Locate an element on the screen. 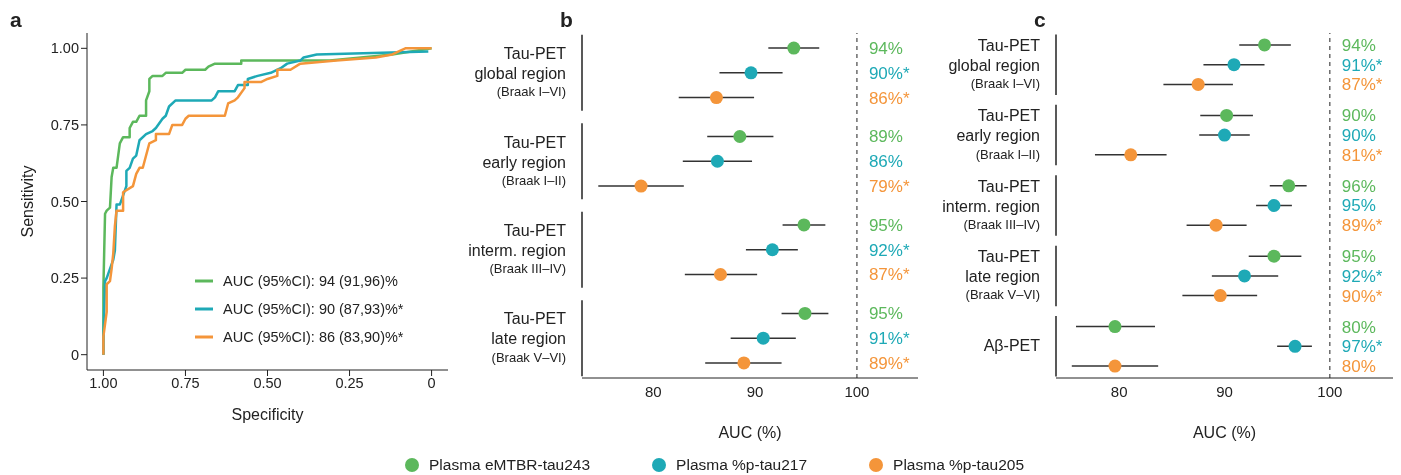 The image size is (1401, 475). x-tick-label: 0.25 is located at coordinates (349, 383).